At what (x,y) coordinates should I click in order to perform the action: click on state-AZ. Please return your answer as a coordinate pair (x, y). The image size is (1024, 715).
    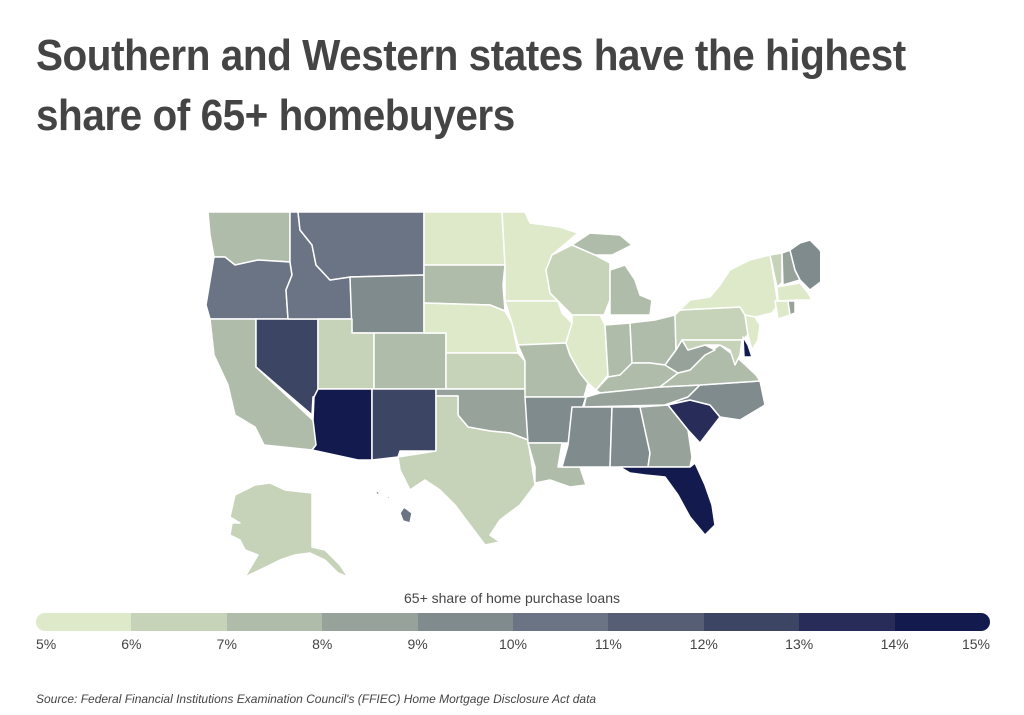
    Looking at the image, I should click on (342, 424).